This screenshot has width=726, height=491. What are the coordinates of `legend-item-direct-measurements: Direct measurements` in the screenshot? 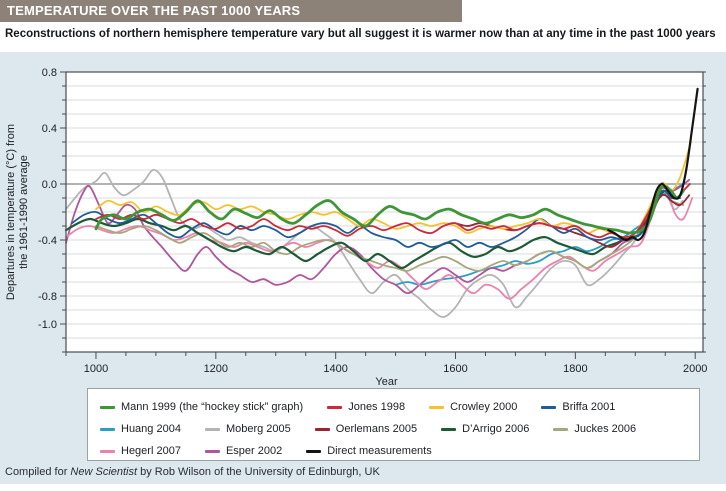 It's located at (369, 451).